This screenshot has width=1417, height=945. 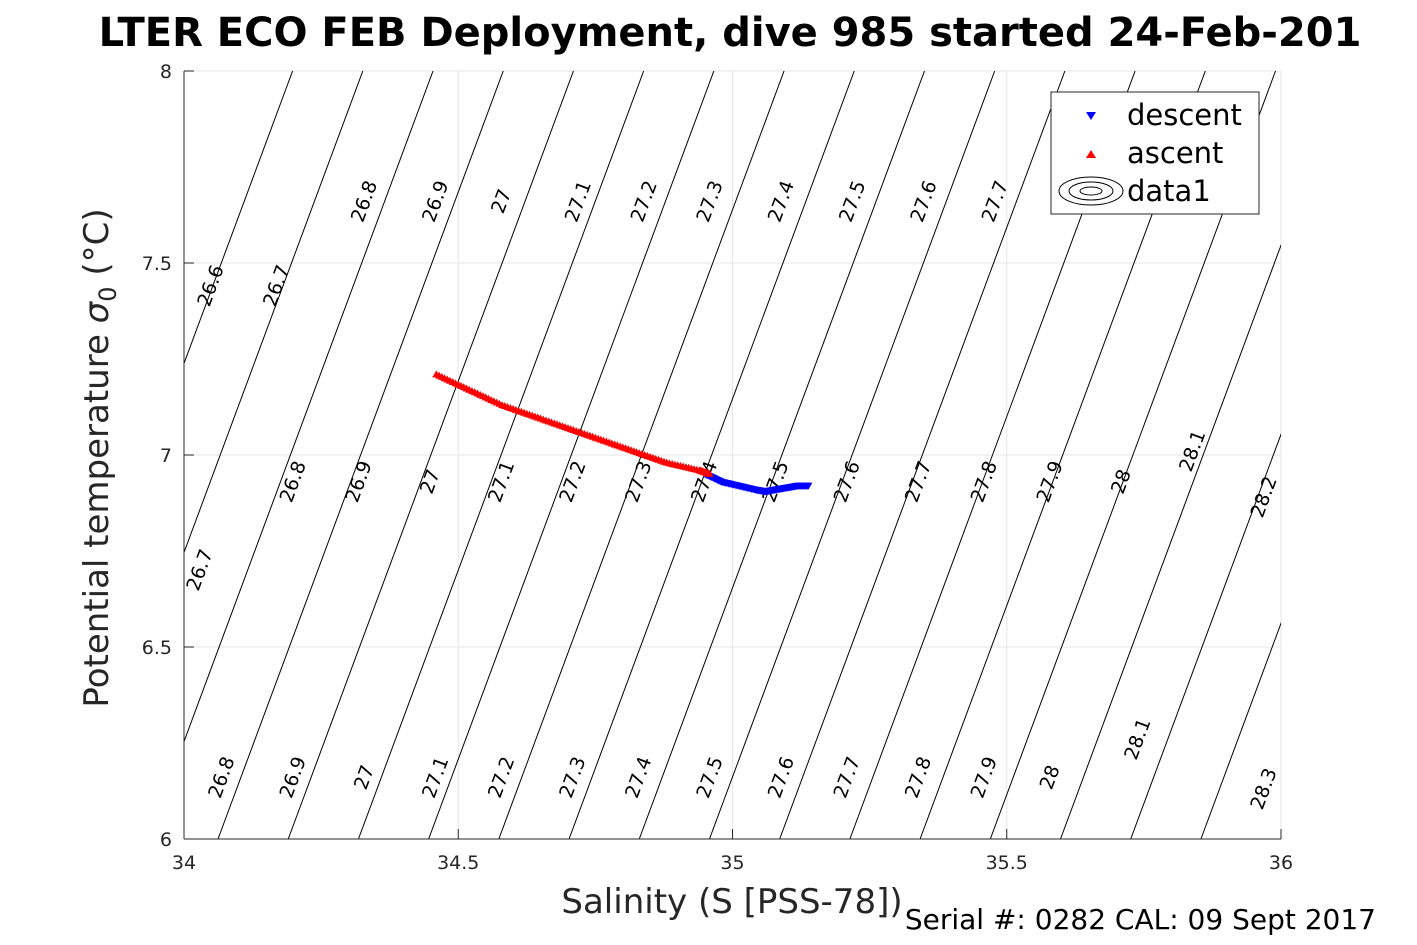 I want to click on y-tick-label: 7, so click(x=166, y=456).